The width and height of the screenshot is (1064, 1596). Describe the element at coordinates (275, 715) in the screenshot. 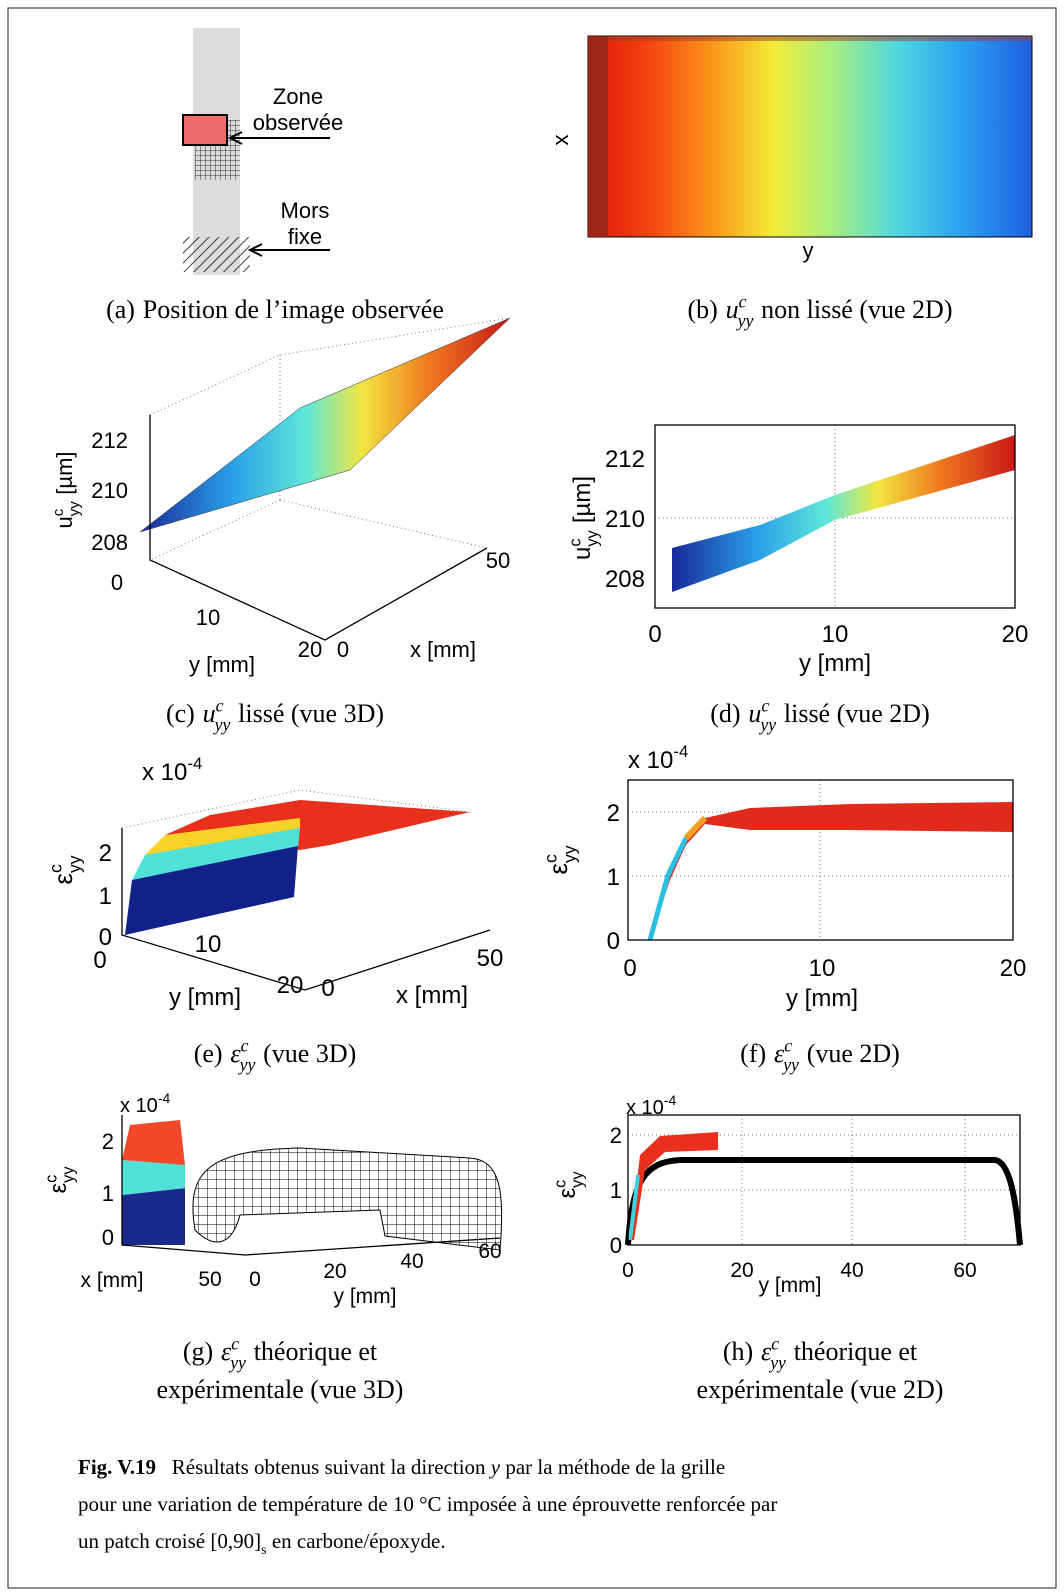

I see `math-label: (c) uc yy lissé (vue 3D)` at that location.